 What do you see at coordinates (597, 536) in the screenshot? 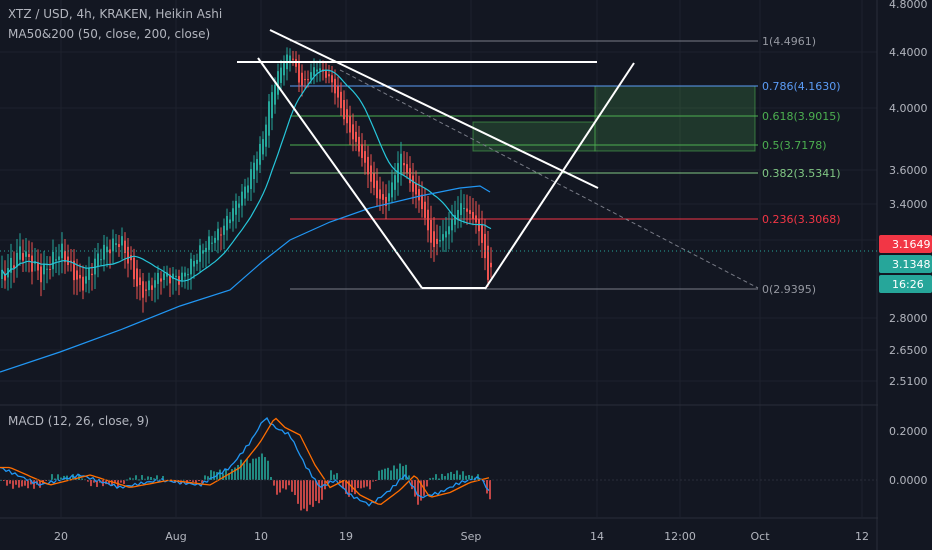
I see `time-tick-label: 14` at bounding box center [597, 536].